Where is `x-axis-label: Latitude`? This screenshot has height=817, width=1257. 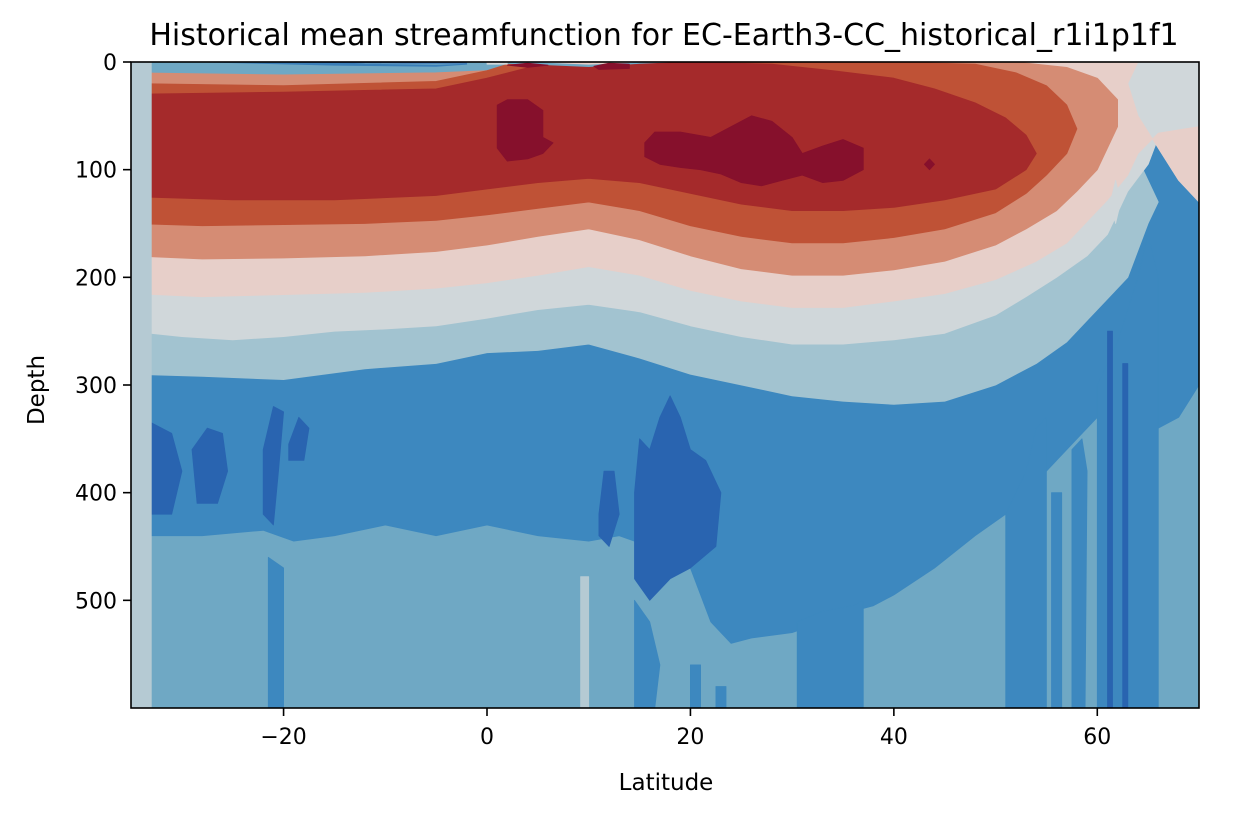
x-axis-label: Latitude is located at coordinates (666, 783).